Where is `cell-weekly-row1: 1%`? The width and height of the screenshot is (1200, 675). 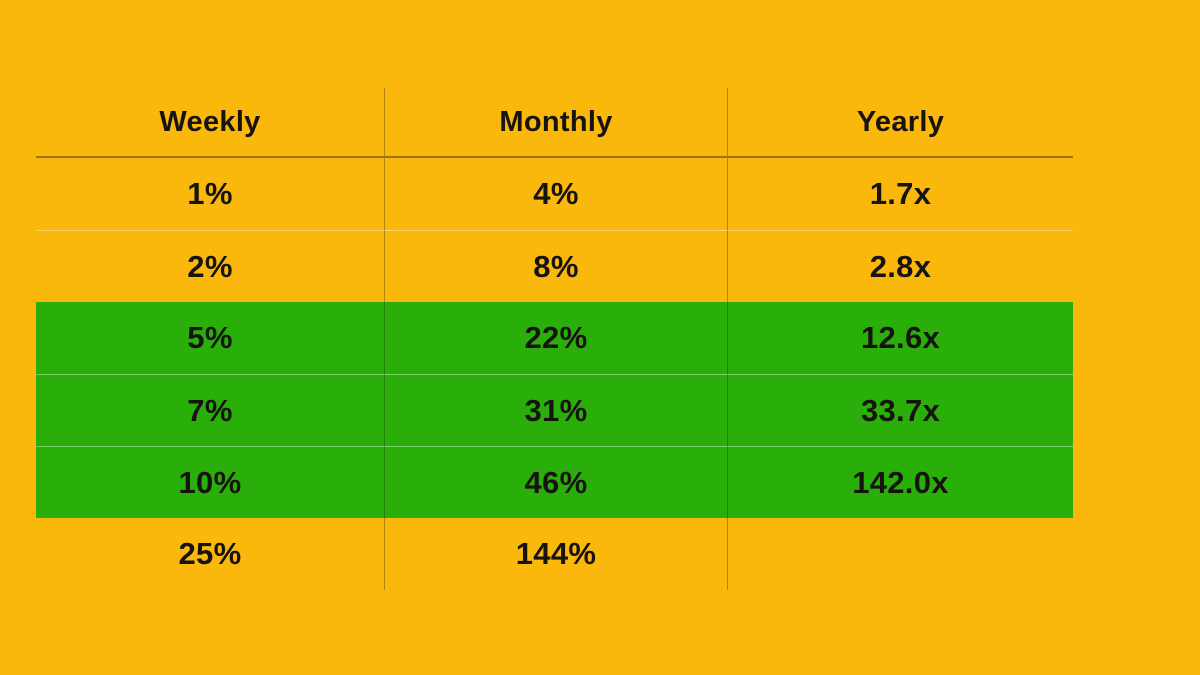
cell-weekly-row1: 1% is located at coordinates (210, 193).